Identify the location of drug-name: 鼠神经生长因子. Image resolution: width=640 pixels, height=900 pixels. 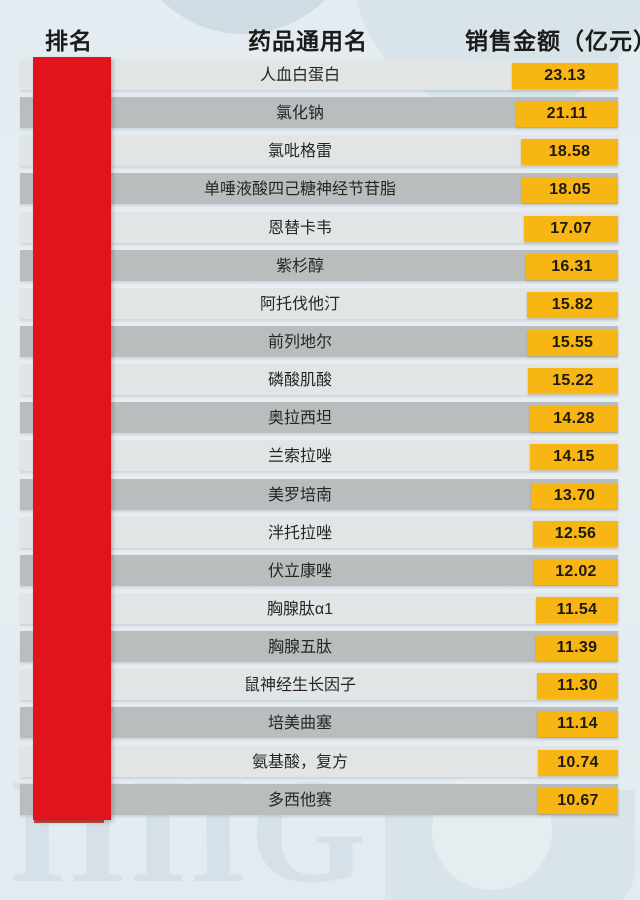
(299, 686).